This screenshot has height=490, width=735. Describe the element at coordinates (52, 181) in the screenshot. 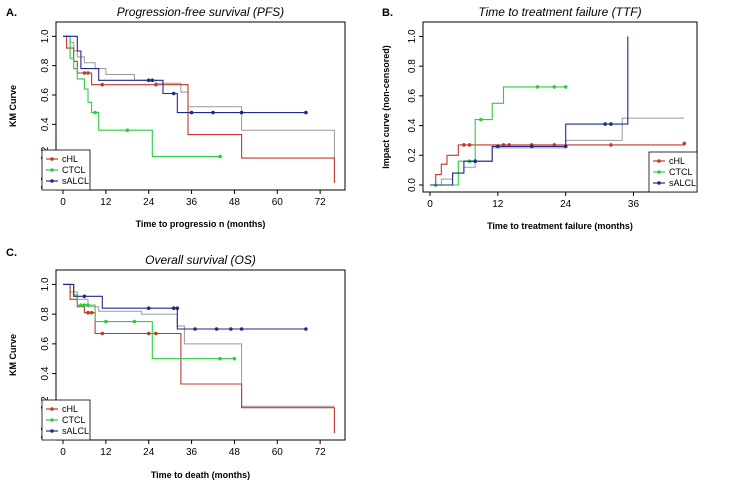

I see `panel-1-legend-marker-salcl` at that location.